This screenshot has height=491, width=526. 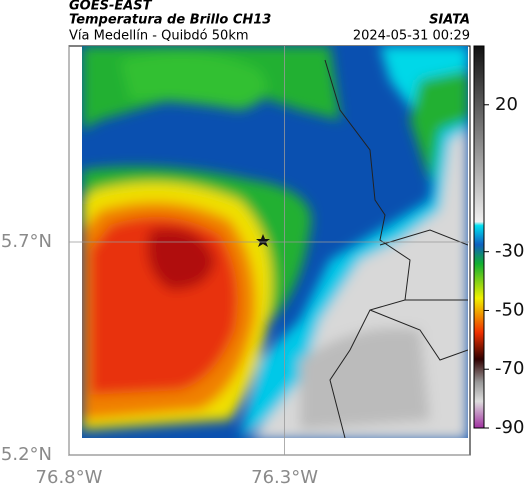 What do you see at coordinates (263, 240) in the screenshot?
I see `location-marker` at bounding box center [263, 240].